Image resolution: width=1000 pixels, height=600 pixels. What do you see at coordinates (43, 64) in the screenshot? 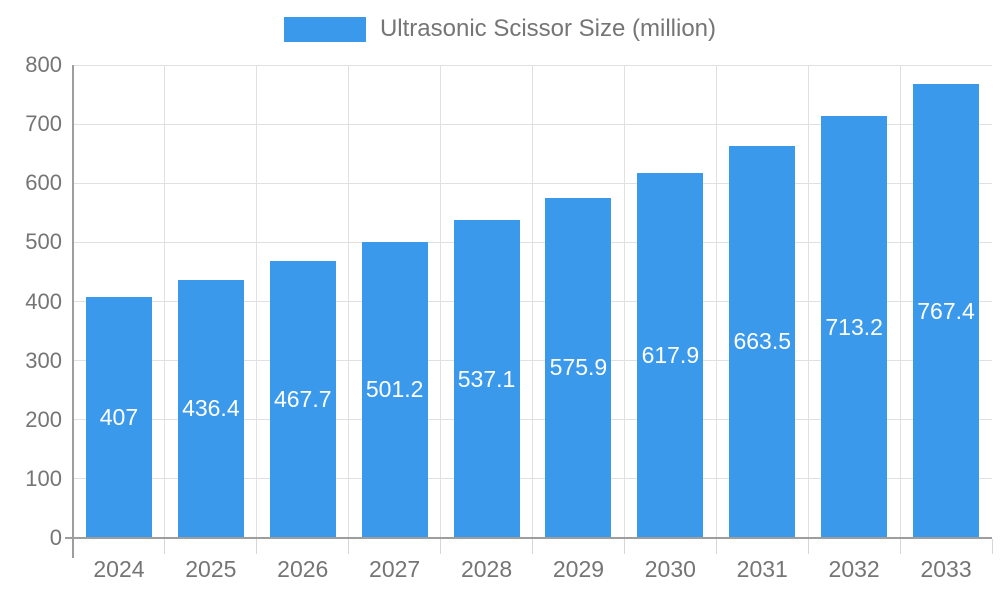
I see `y-tick-label-800: 800` at bounding box center [43, 64].